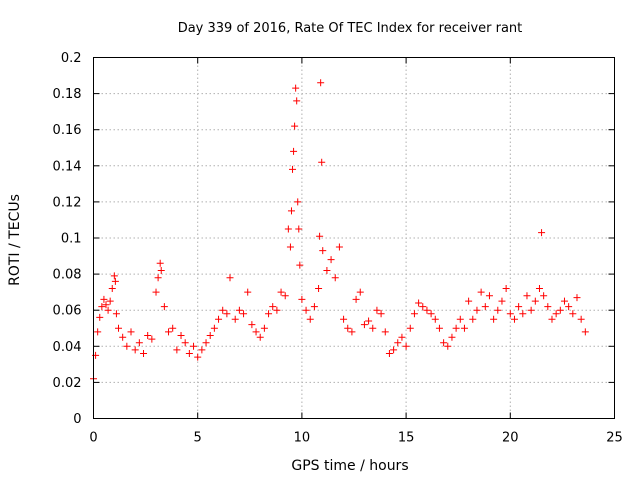 The height and width of the screenshot is (480, 640). What do you see at coordinates (67, 130) in the screenshot?
I see `y-tick-label: 0.16` at bounding box center [67, 130].